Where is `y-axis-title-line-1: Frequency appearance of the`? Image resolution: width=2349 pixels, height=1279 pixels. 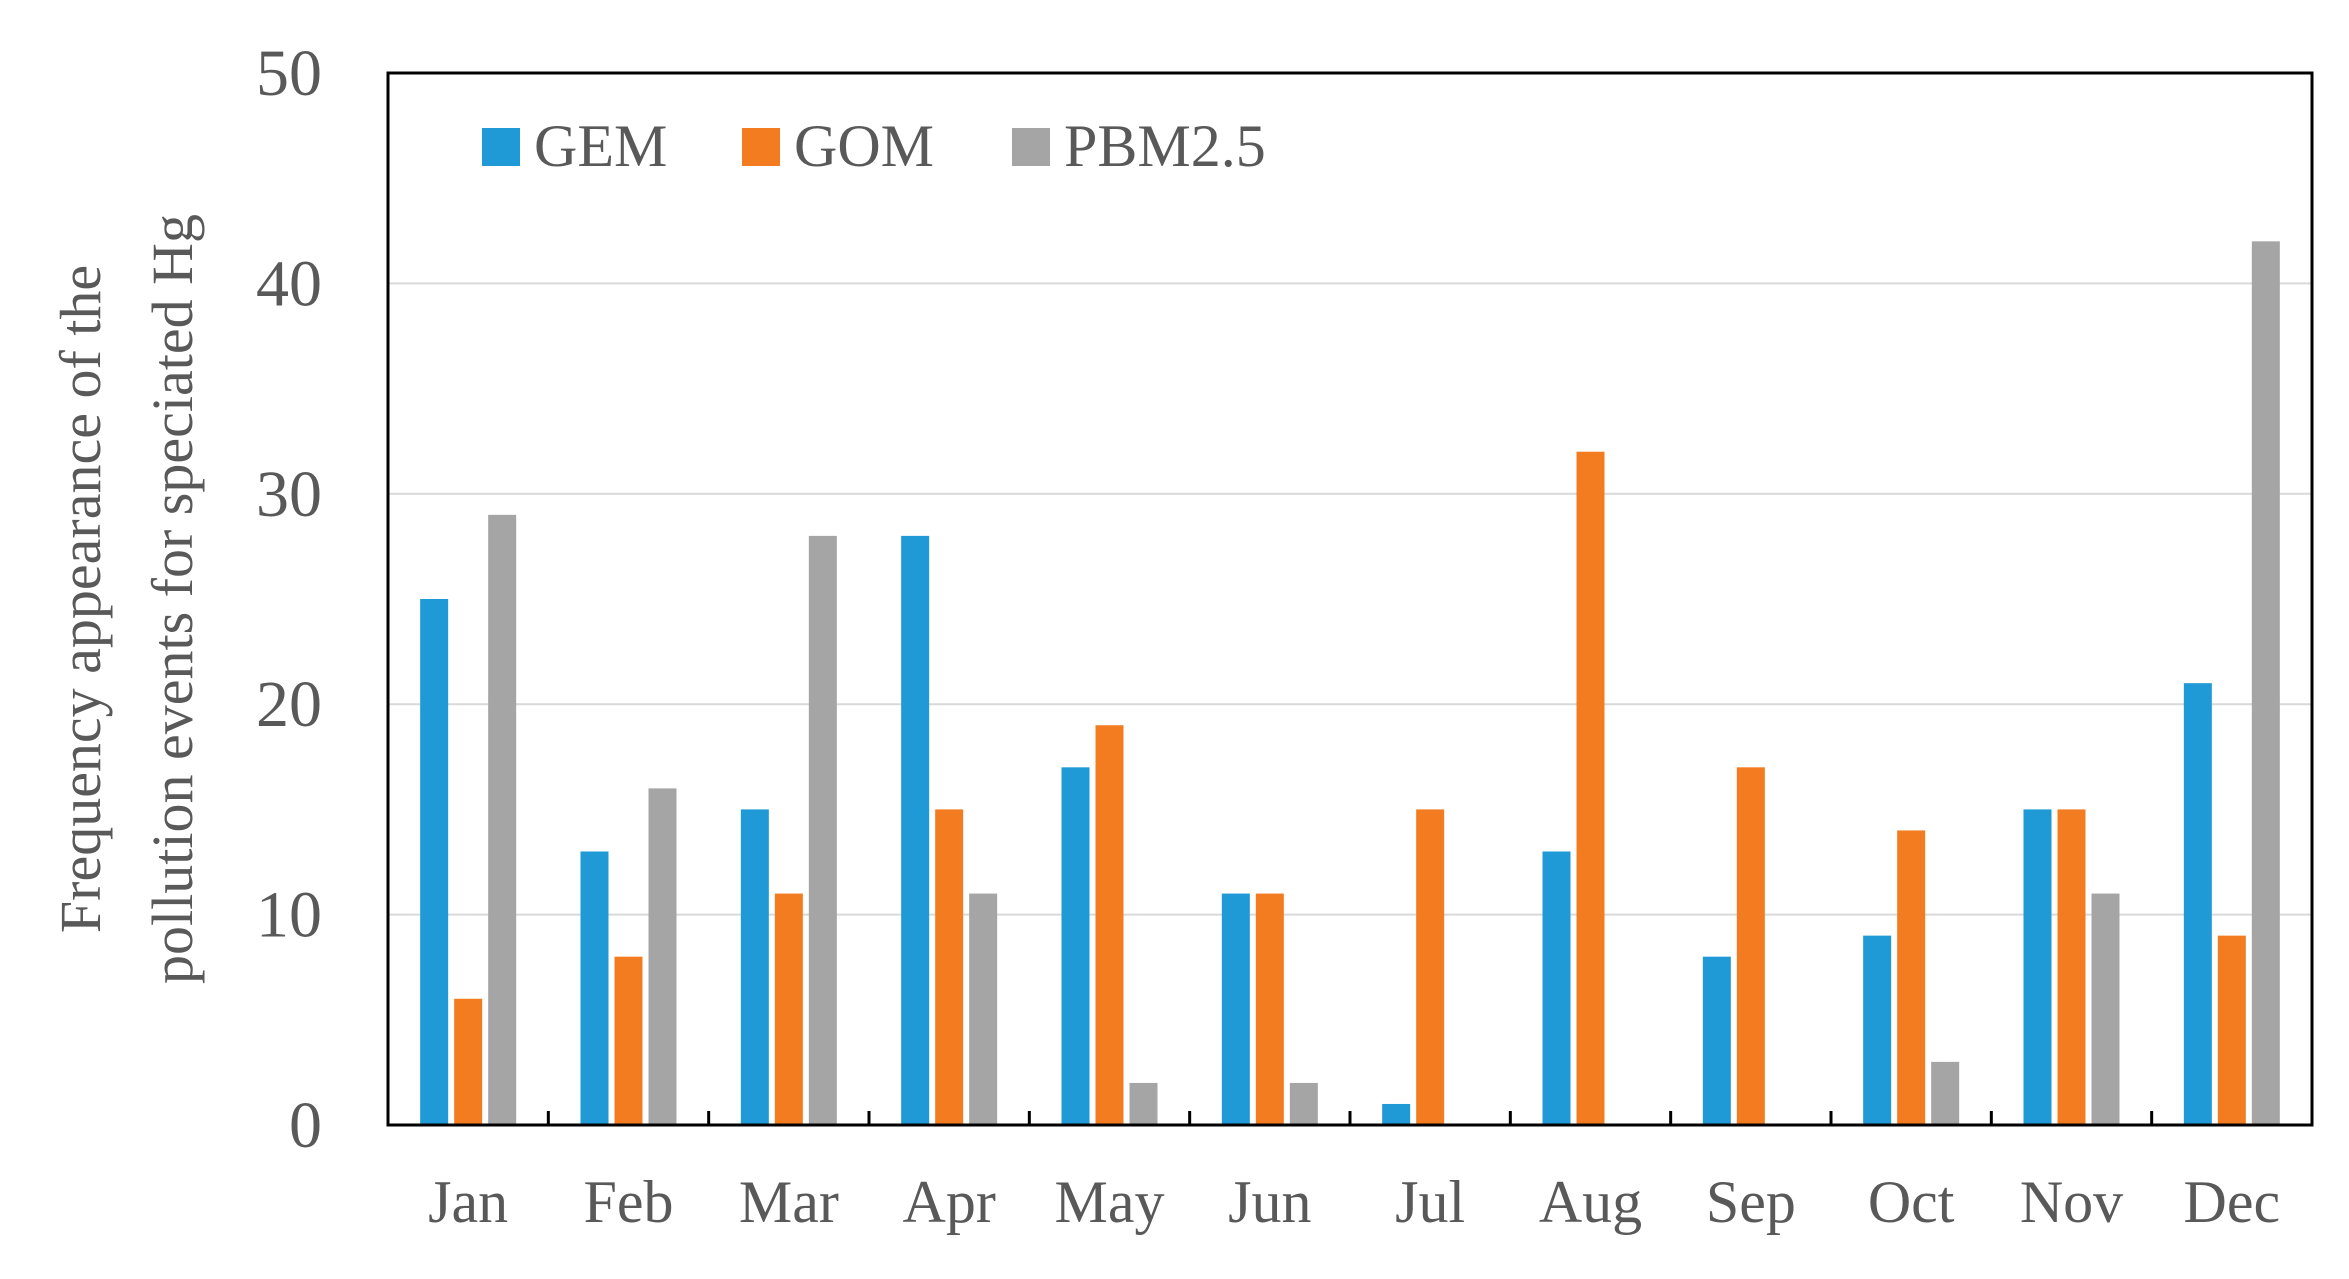 y-axis-title-line-1: Frequency appearance of the is located at coordinates (80, 599).